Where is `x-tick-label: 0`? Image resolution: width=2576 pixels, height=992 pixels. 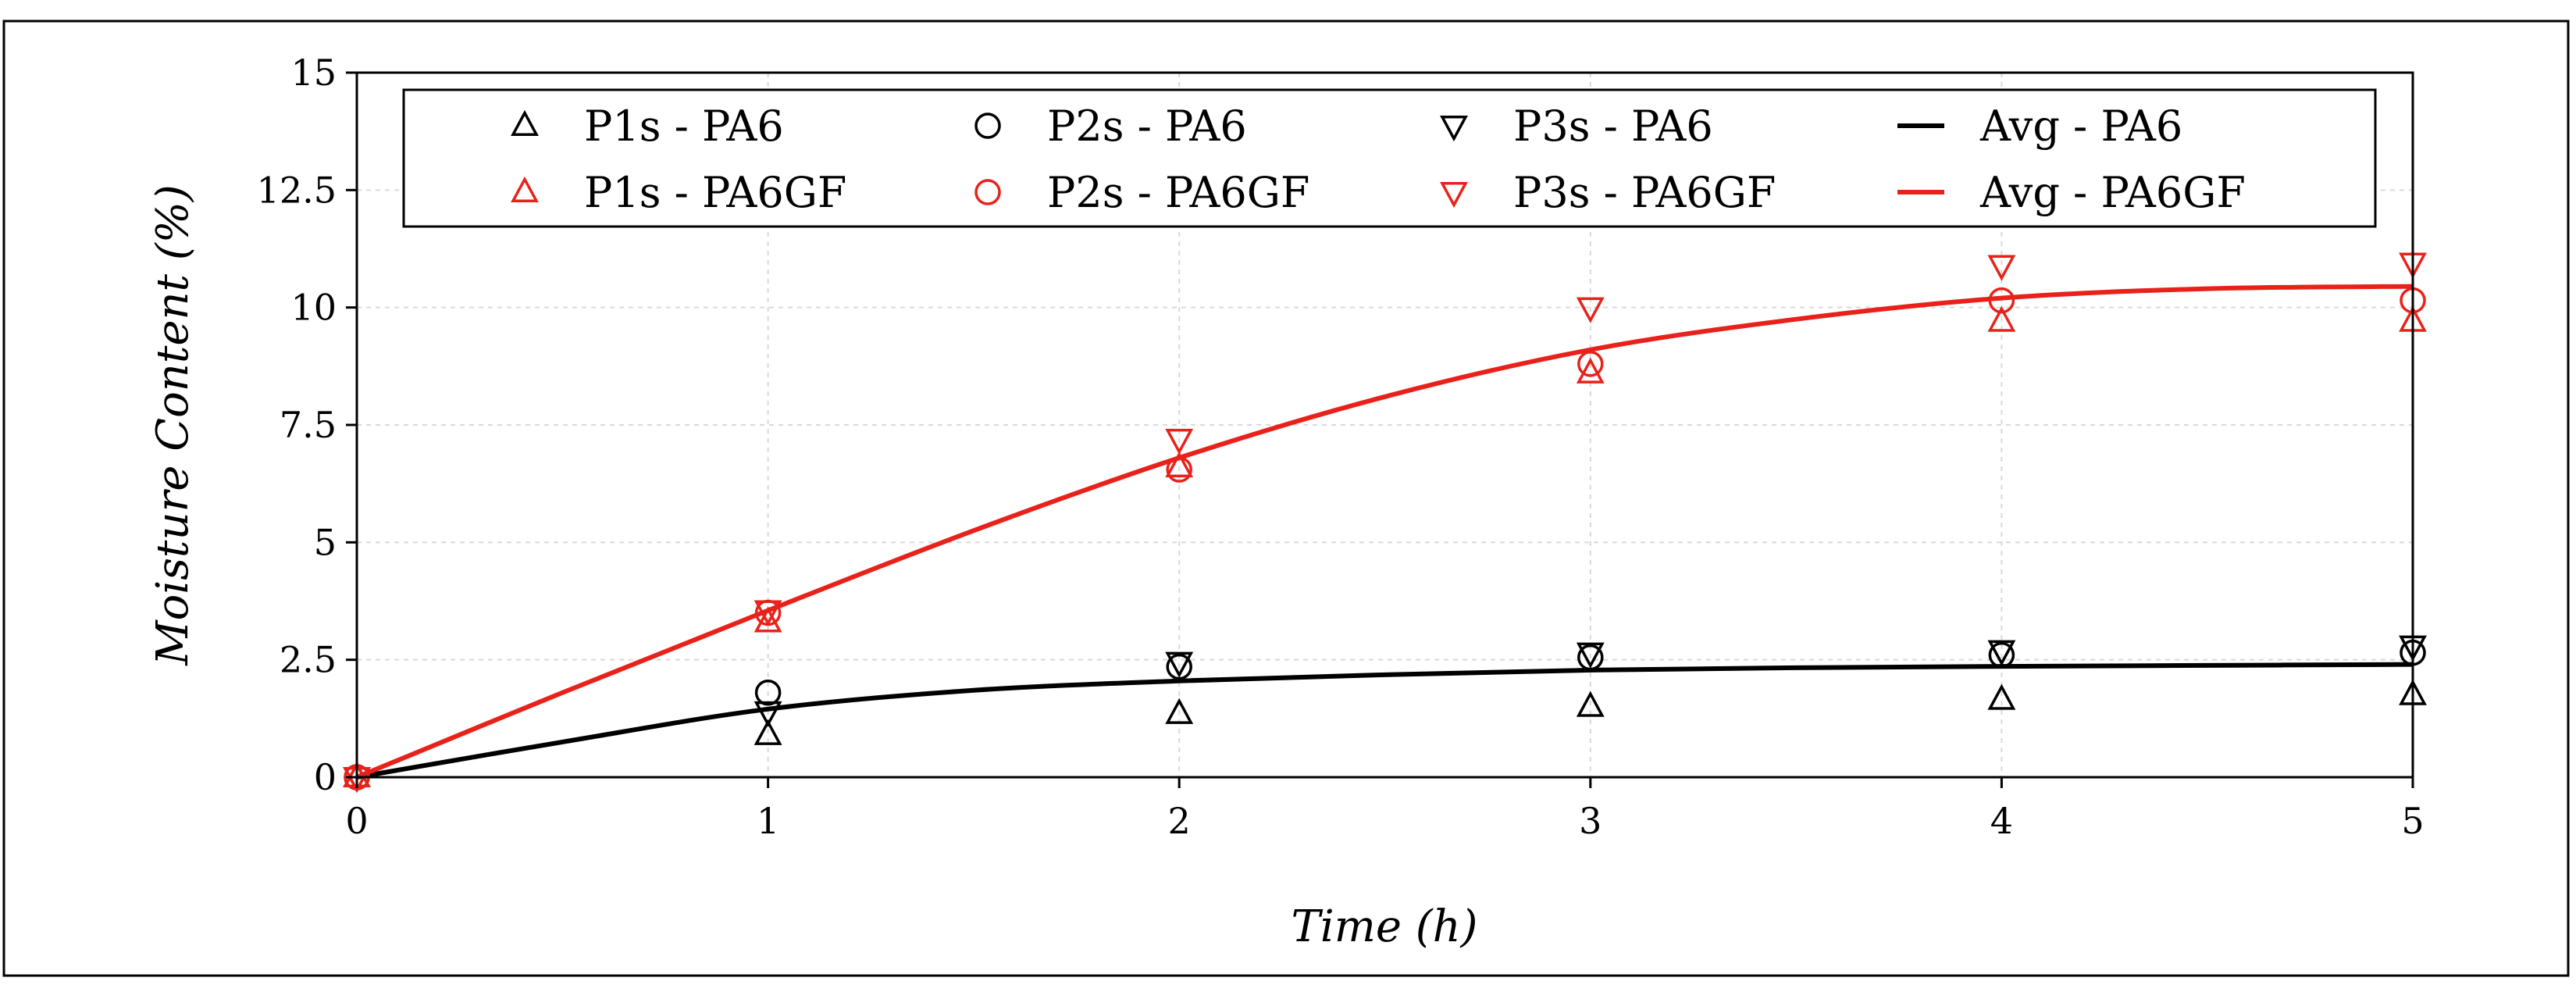 x-tick-label: 0 is located at coordinates (356, 821).